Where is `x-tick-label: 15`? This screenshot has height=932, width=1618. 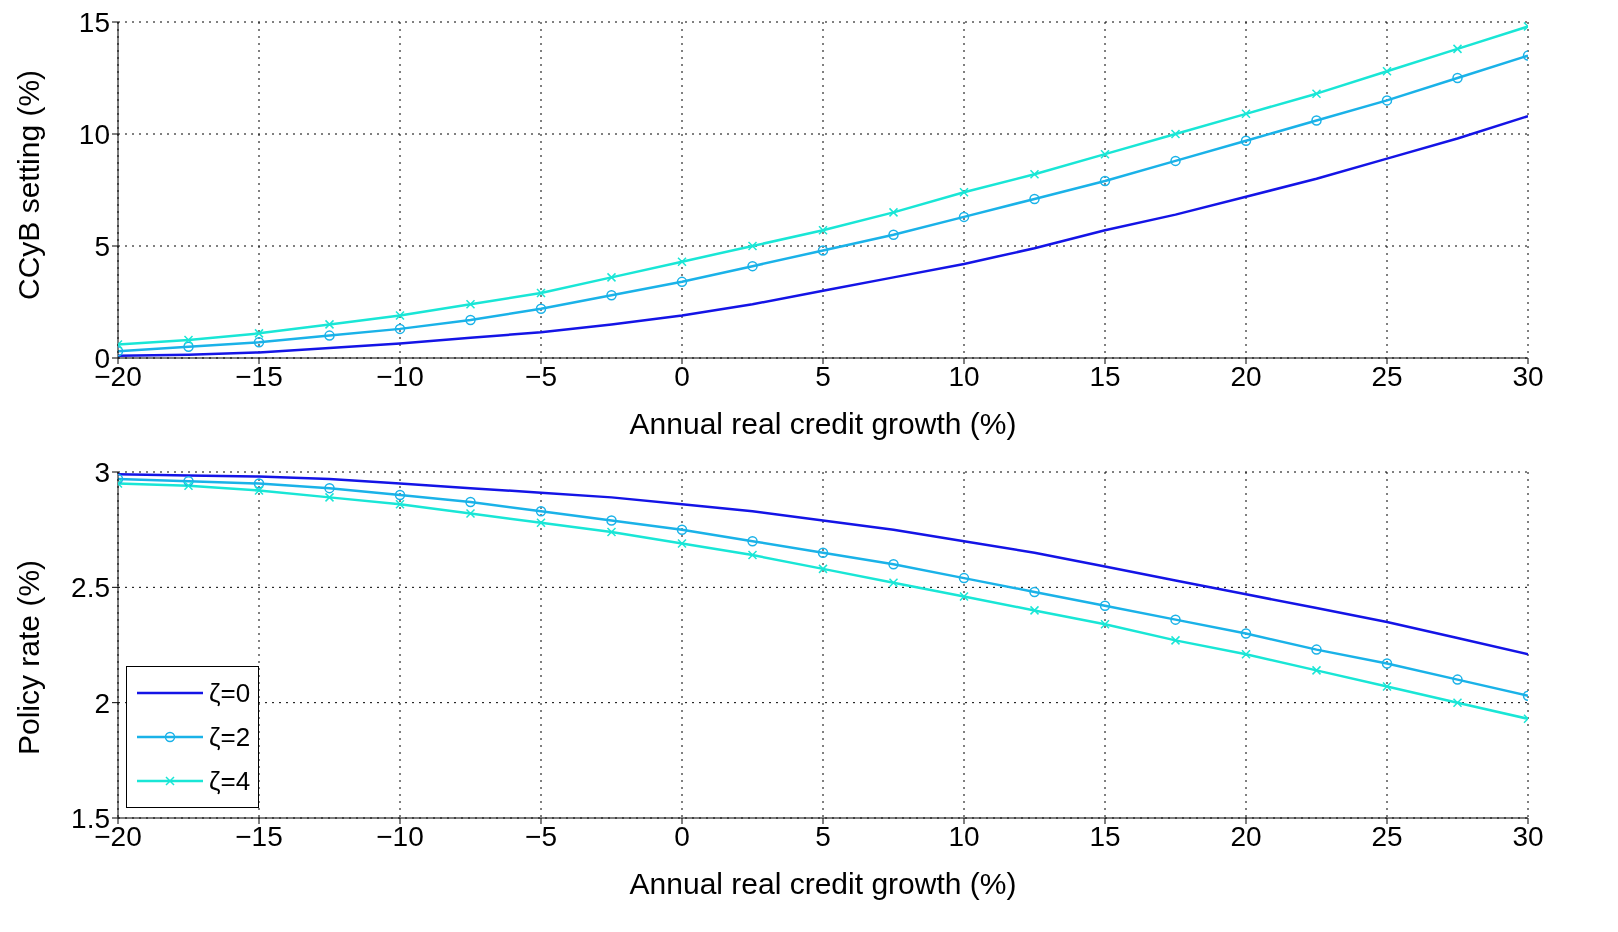
x-tick-label: 15 is located at coordinates (1105, 836).